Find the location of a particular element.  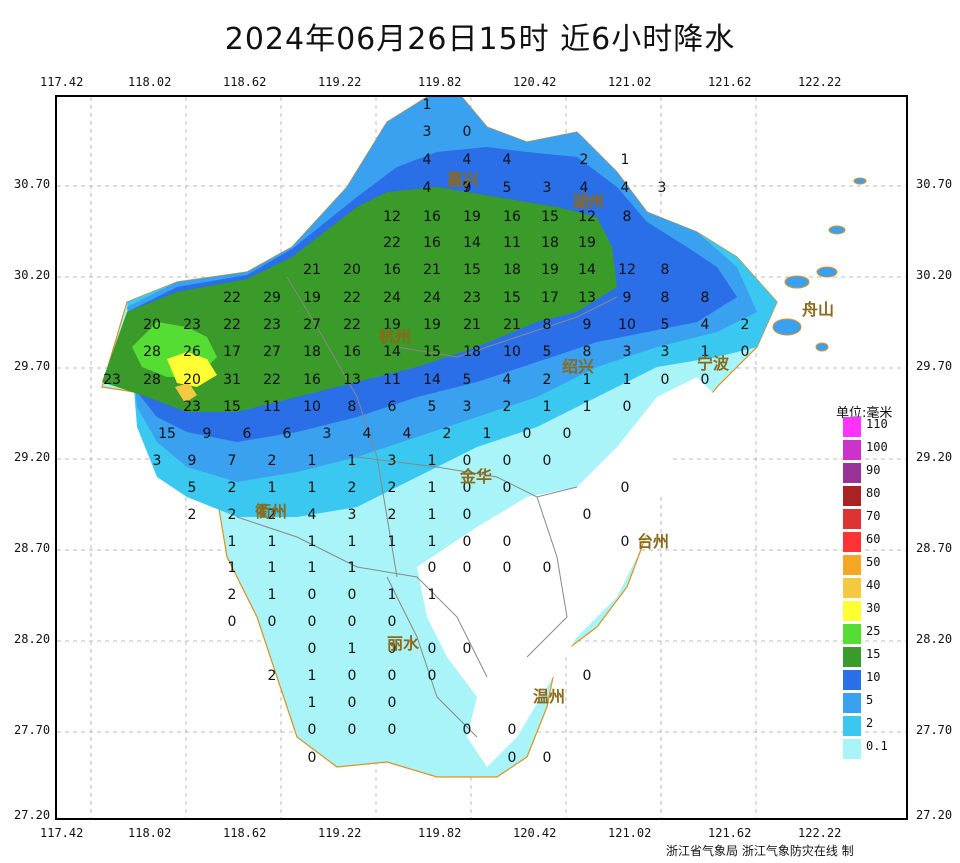

y-tick-right: 30.20 is located at coordinates (934, 275).